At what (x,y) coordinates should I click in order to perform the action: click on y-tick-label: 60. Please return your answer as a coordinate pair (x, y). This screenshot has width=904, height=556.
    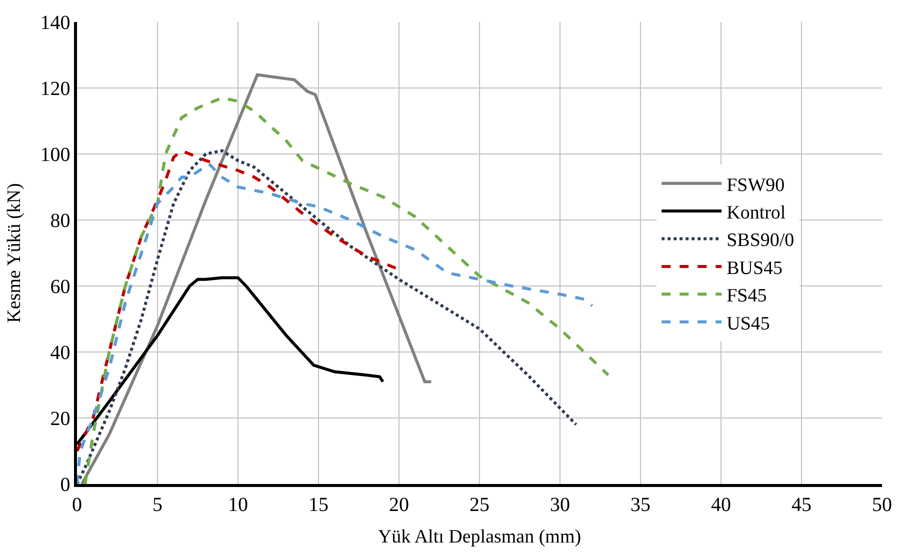
    Looking at the image, I should click on (60, 287).